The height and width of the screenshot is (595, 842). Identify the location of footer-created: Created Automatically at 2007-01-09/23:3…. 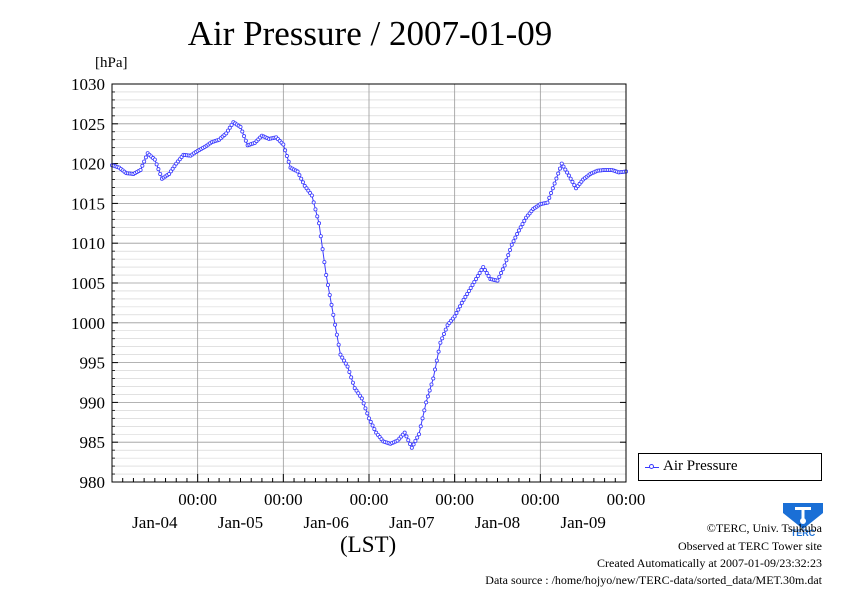
(709, 563).